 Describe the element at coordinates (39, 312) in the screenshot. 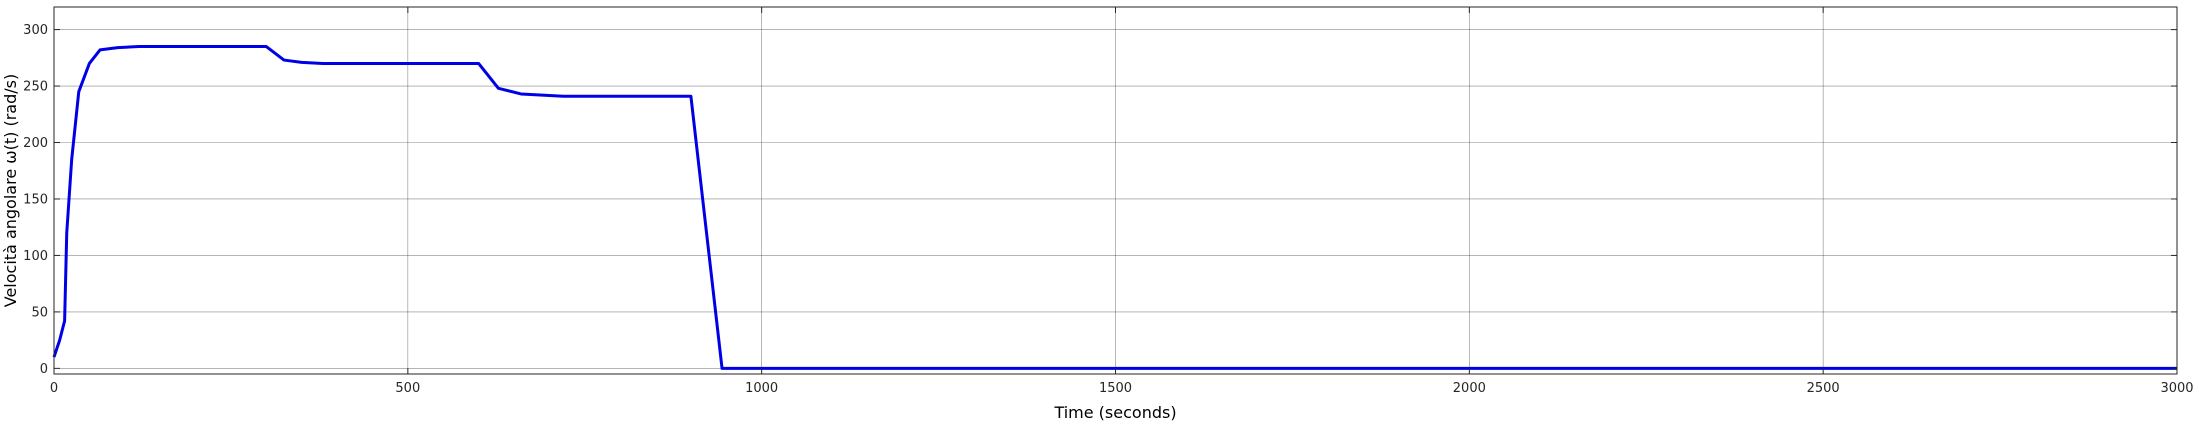

I see `y-tick-label: 50` at that location.